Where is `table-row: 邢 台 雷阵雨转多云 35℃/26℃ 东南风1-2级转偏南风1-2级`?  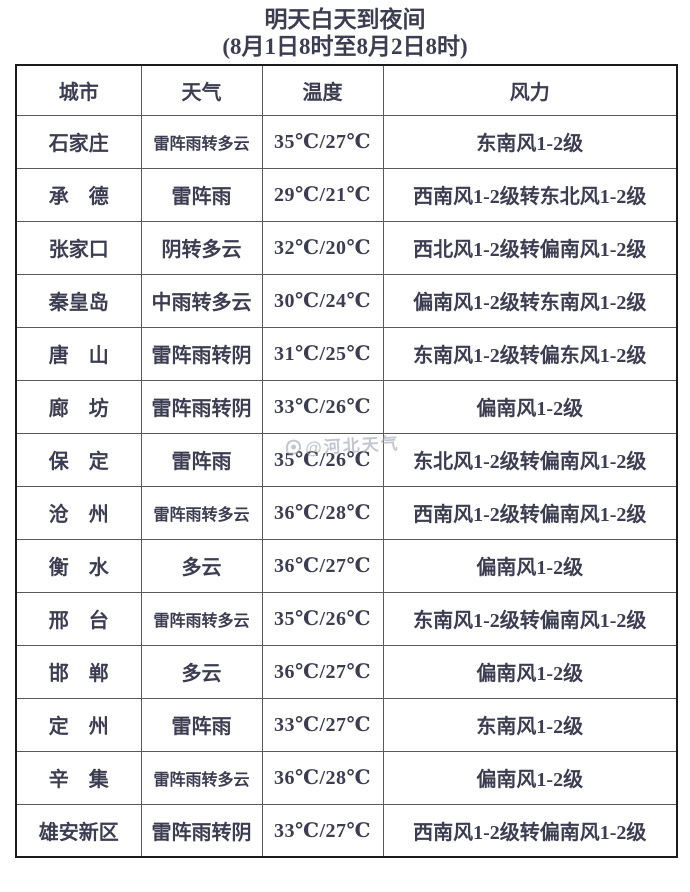 table-row: 邢 台 雷阵雨转多云 35℃/26℃ 东南风1-2级转偏南风1-2级 is located at coordinates (346, 618).